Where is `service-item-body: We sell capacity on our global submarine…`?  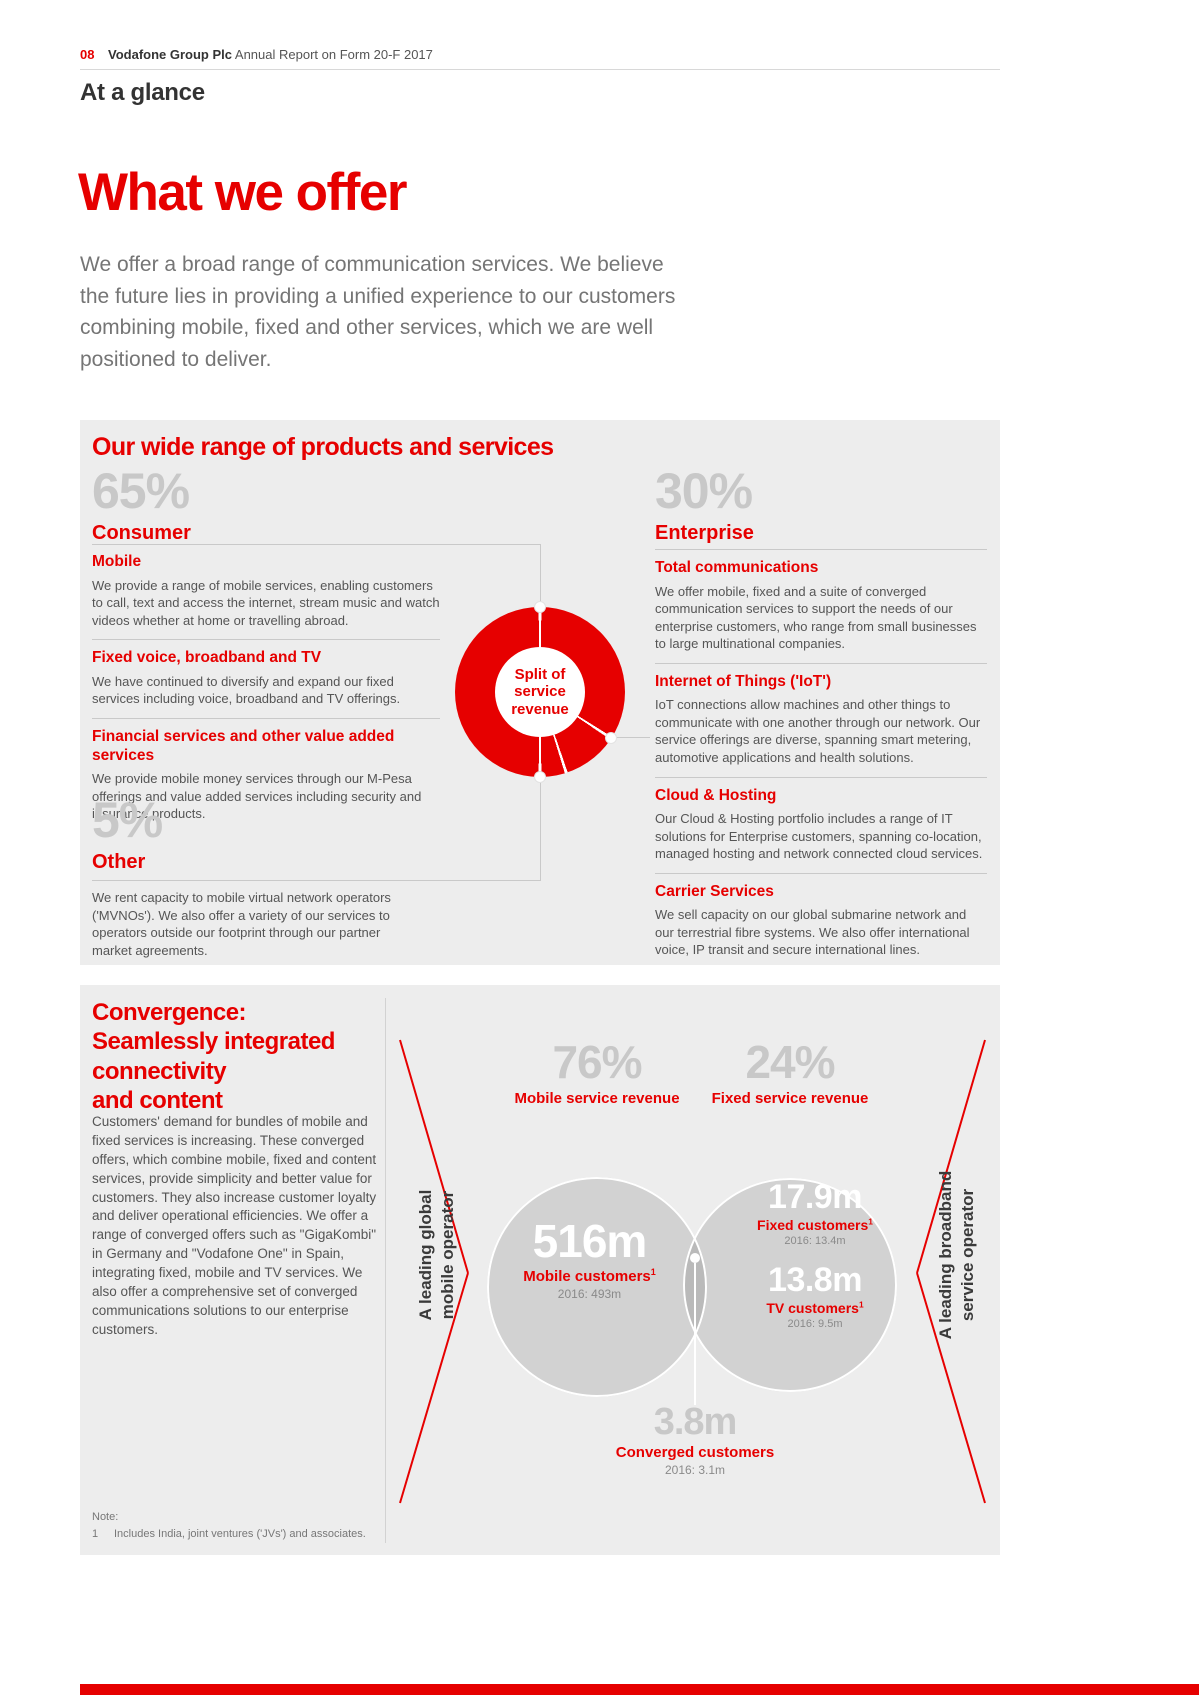
service-item-body: We sell capacity on our global submarine… is located at coordinates (812, 932).